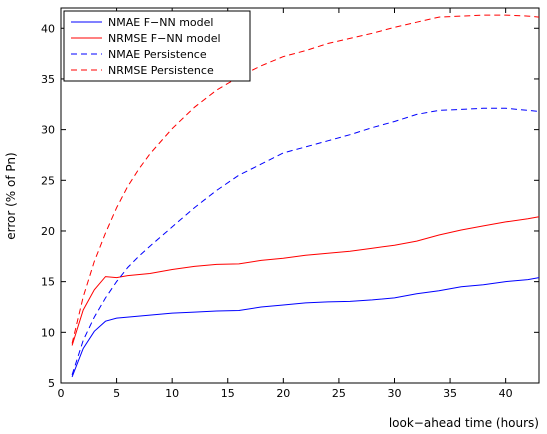 The height and width of the screenshot is (434, 547). Describe the element at coordinates (506, 393) in the screenshot. I see `x-tick-label: 40` at that location.